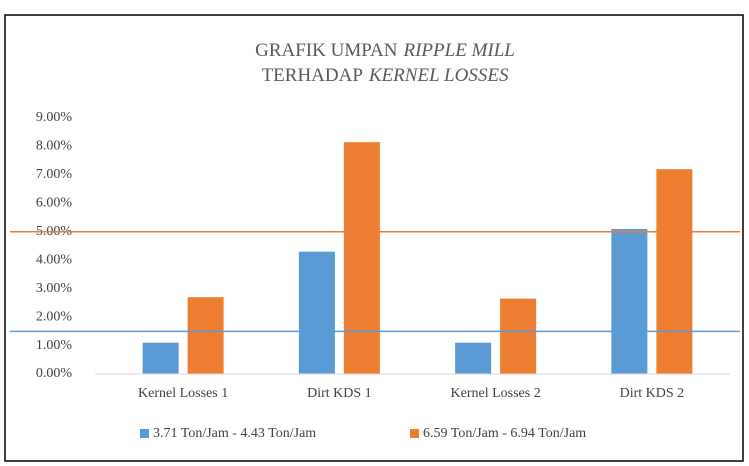 The height and width of the screenshot is (466, 749). What do you see at coordinates (652, 393) in the screenshot?
I see `x-tick-label: Dirt KDS 2` at bounding box center [652, 393].